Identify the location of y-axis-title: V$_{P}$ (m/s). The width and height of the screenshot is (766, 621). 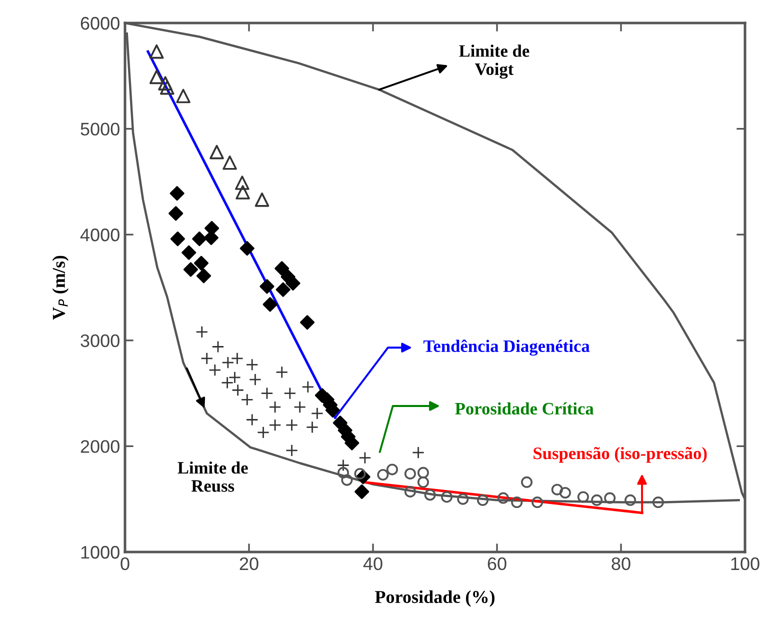
(60, 288).